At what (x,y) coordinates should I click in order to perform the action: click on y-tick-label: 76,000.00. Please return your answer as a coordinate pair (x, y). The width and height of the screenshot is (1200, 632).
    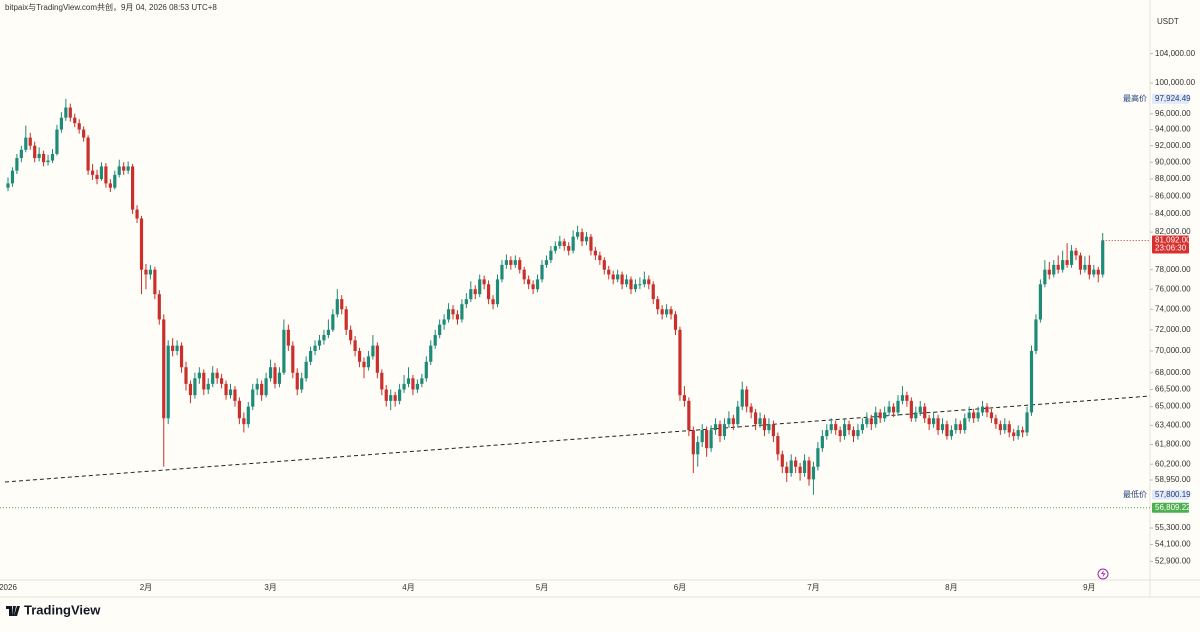
    Looking at the image, I should click on (1173, 288).